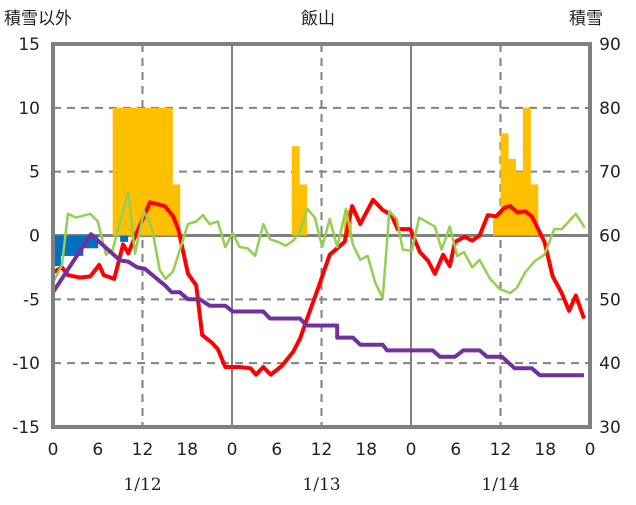  What do you see at coordinates (610, 300) in the screenshot?
I see `y-right-tick-label: 50` at bounding box center [610, 300].